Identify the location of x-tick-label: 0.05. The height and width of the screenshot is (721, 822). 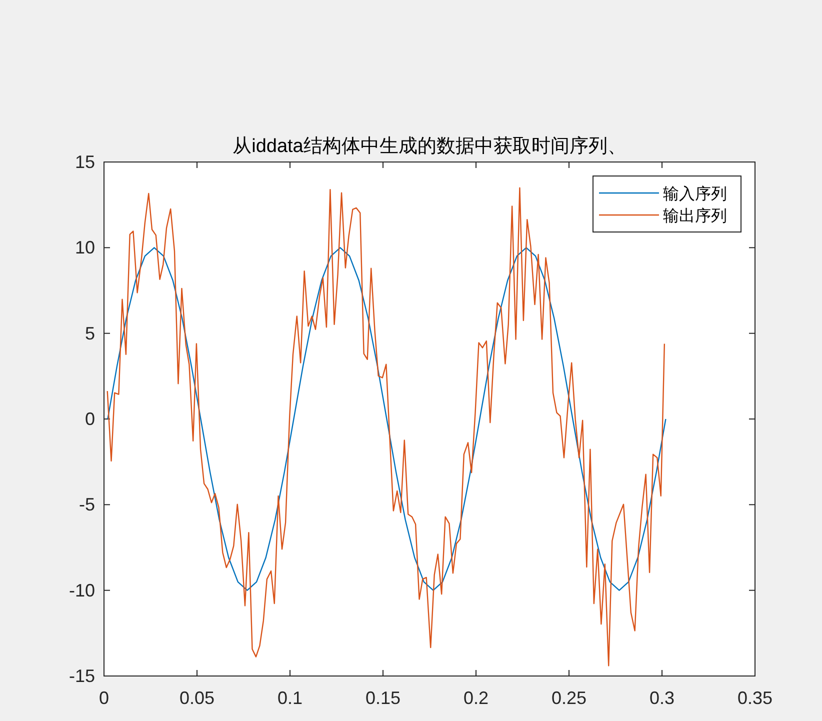
(197, 698).